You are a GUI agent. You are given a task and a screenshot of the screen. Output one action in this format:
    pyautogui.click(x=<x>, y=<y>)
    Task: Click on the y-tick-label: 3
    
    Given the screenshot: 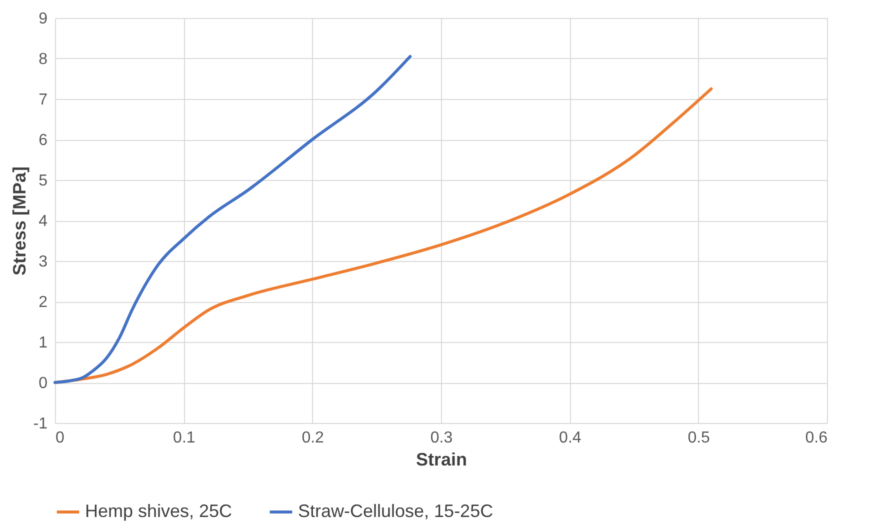 What is the action you would take?
    pyautogui.click(x=43, y=262)
    